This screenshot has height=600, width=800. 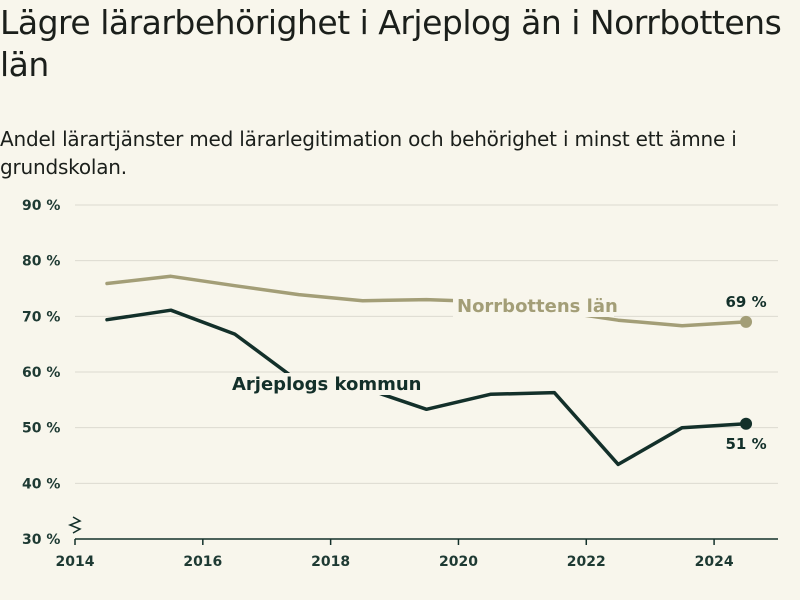 I want to click on end-value-label: 51 %, so click(x=745, y=444).